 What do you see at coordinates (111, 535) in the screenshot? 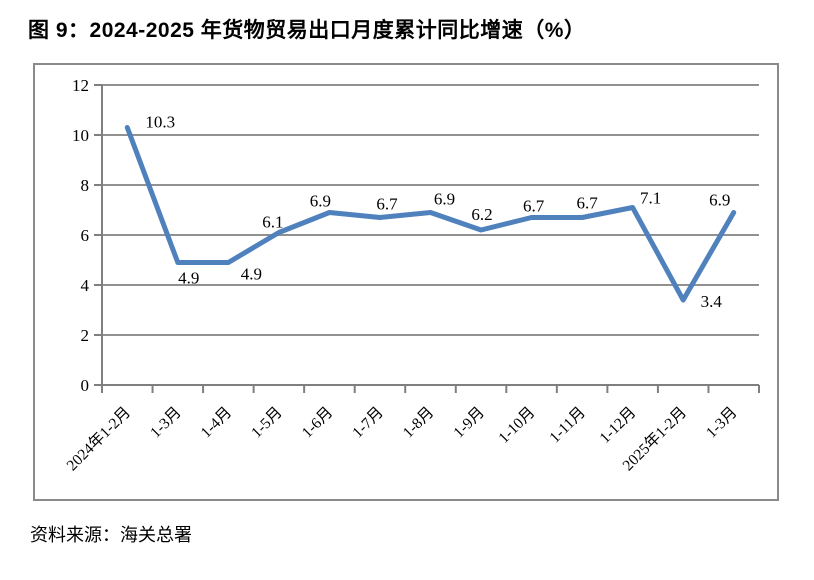
I see `source-note: 资料来源：海关总署` at bounding box center [111, 535].